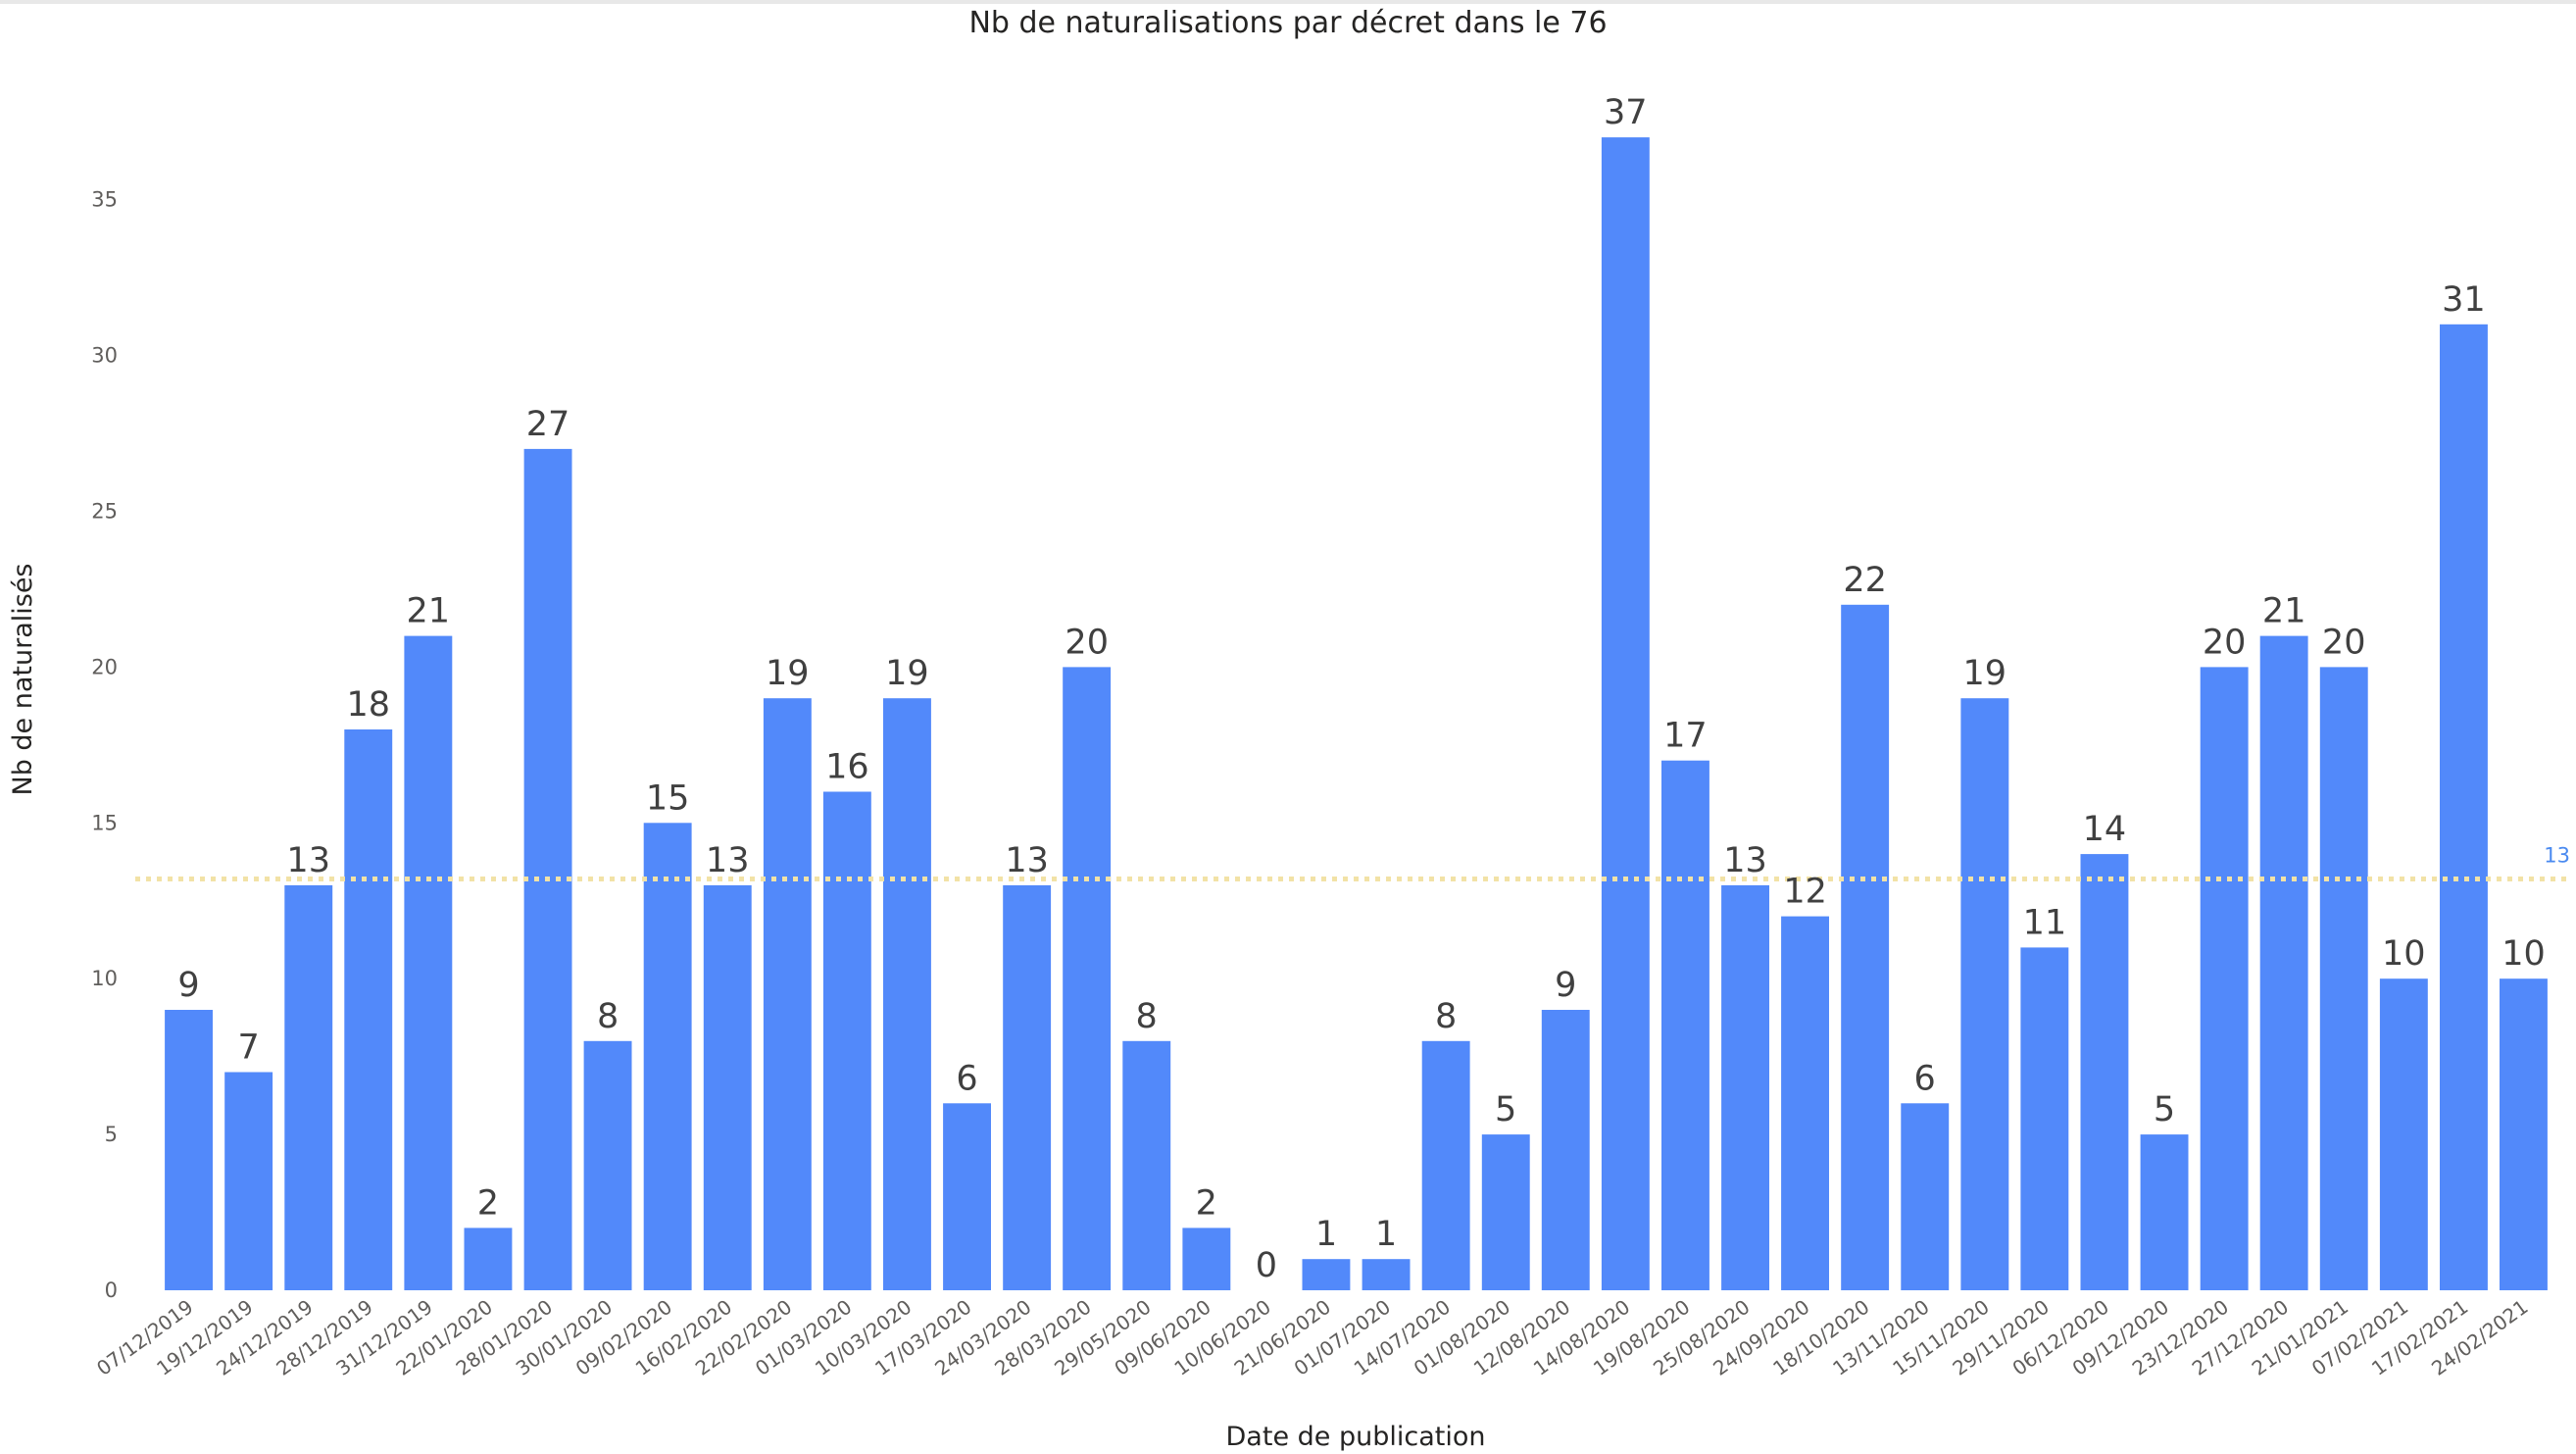 The image size is (2576, 1454). Describe the element at coordinates (668, 798) in the screenshot. I see `data-label: 15` at that location.